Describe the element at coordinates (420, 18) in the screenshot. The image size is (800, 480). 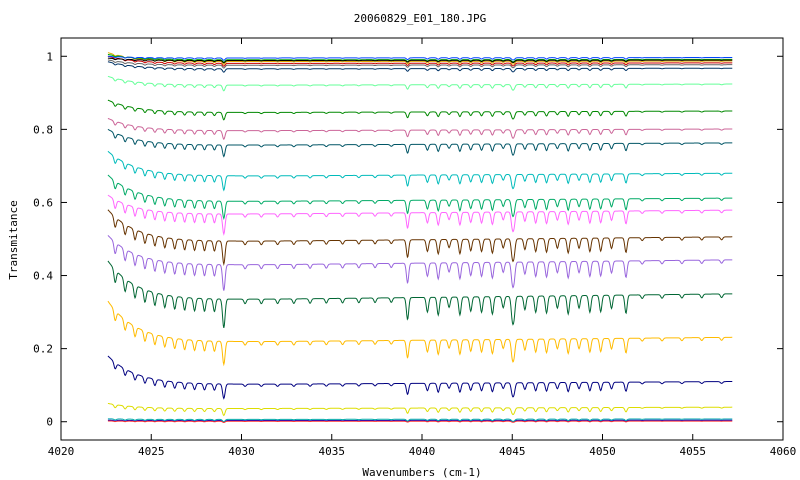
I see `chart-title: 20060829_E01_180.JPG` at that location.